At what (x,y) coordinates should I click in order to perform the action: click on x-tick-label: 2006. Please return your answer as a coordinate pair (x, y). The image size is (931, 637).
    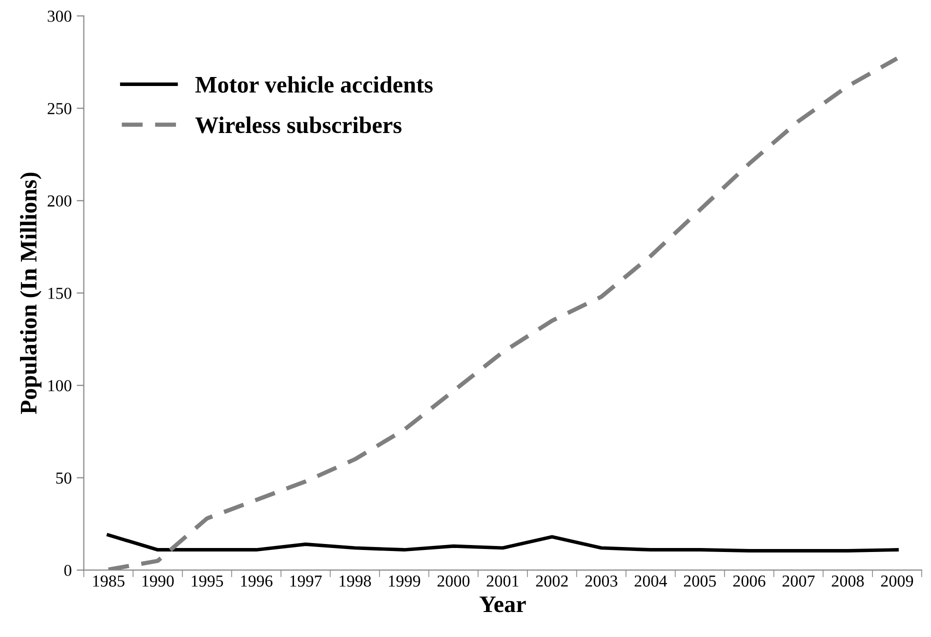
    Looking at the image, I should click on (749, 581).